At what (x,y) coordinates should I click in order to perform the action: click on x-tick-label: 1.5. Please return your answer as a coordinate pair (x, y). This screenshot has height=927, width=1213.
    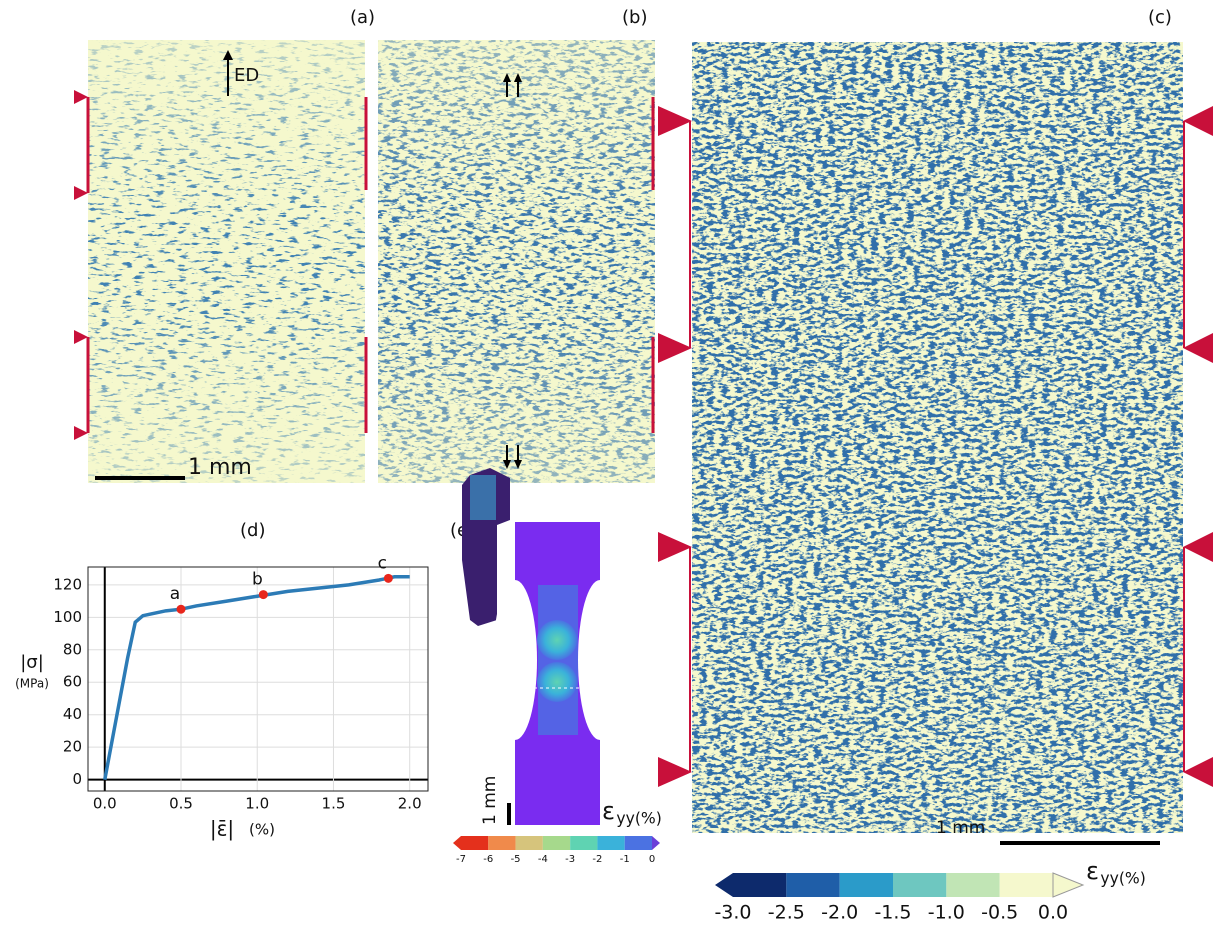
    Looking at the image, I should click on (334, 804).